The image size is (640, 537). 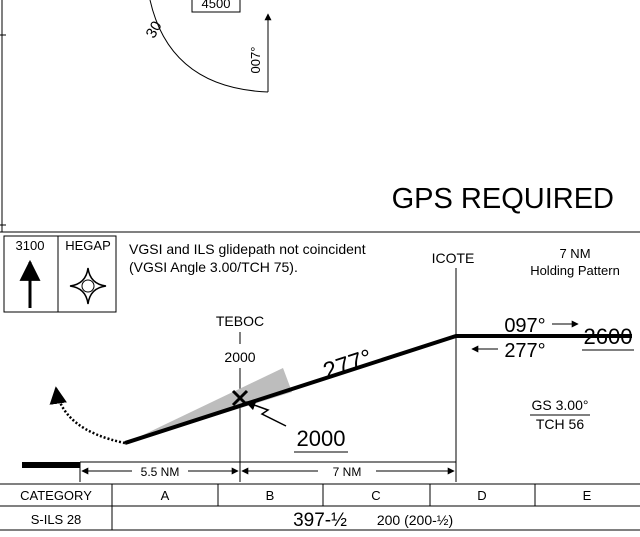 I want to click on distance-label: 5.5 NM, so click(x=160, y=472).